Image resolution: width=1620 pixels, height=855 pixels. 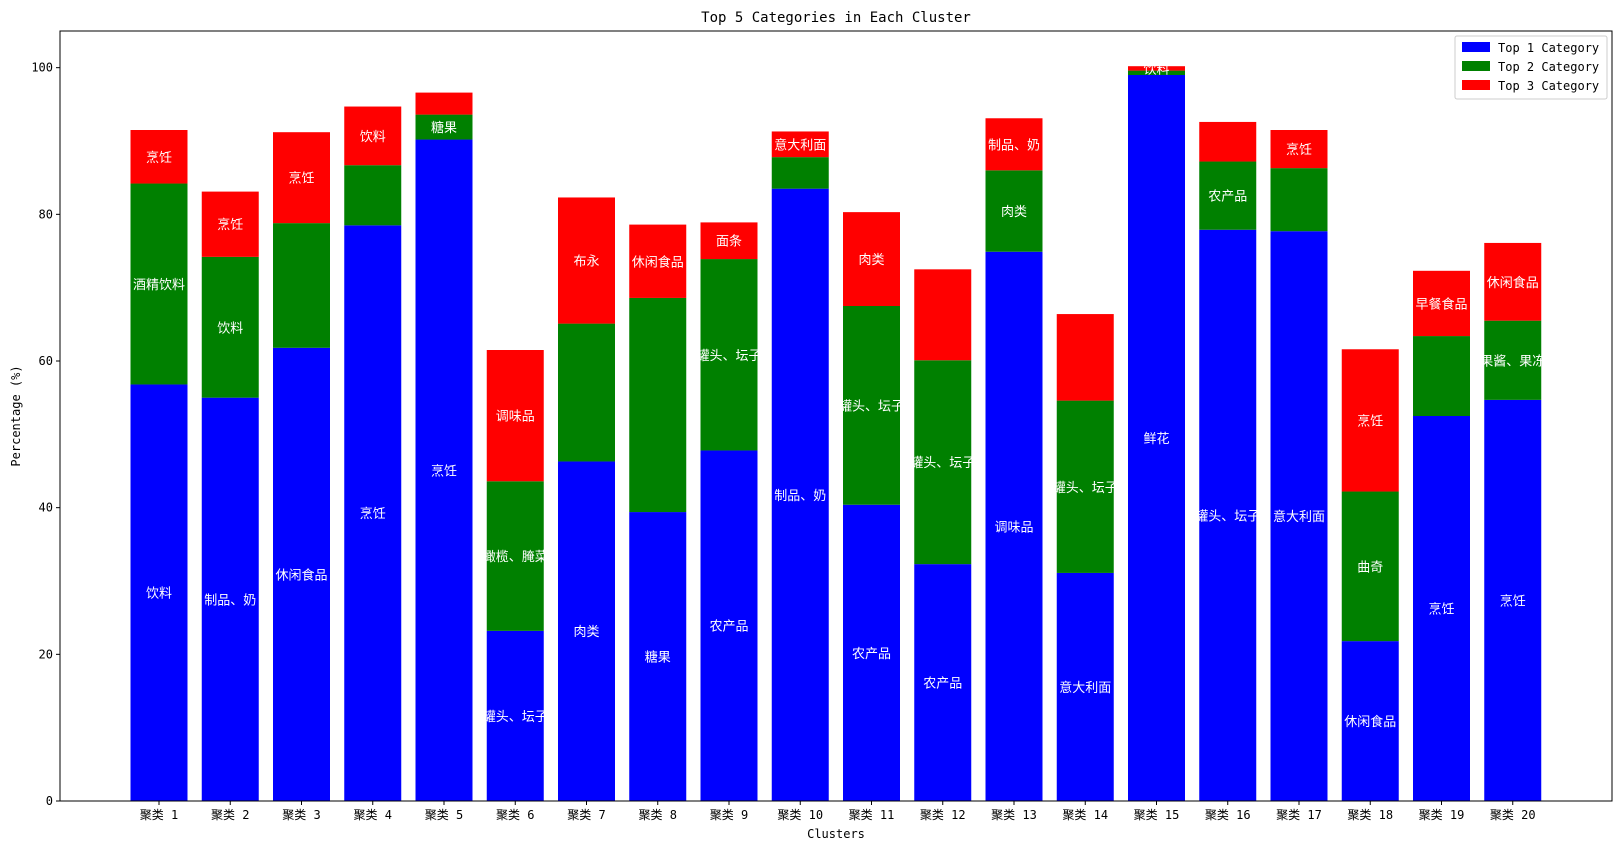 I want to click on x-tick-label: 聚类 11, so click(x=872, y=815).